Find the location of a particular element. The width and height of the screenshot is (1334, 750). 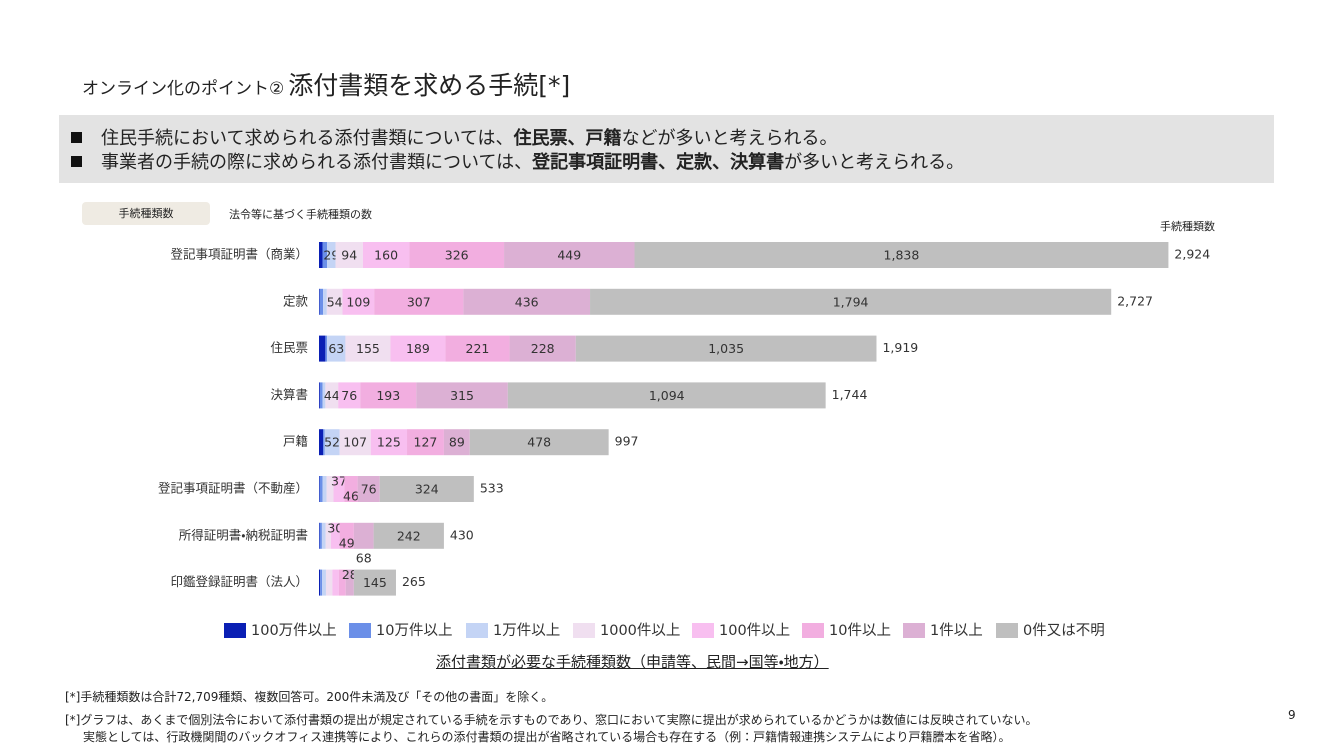

value-label: 478 is located at coordinates (539, 442).